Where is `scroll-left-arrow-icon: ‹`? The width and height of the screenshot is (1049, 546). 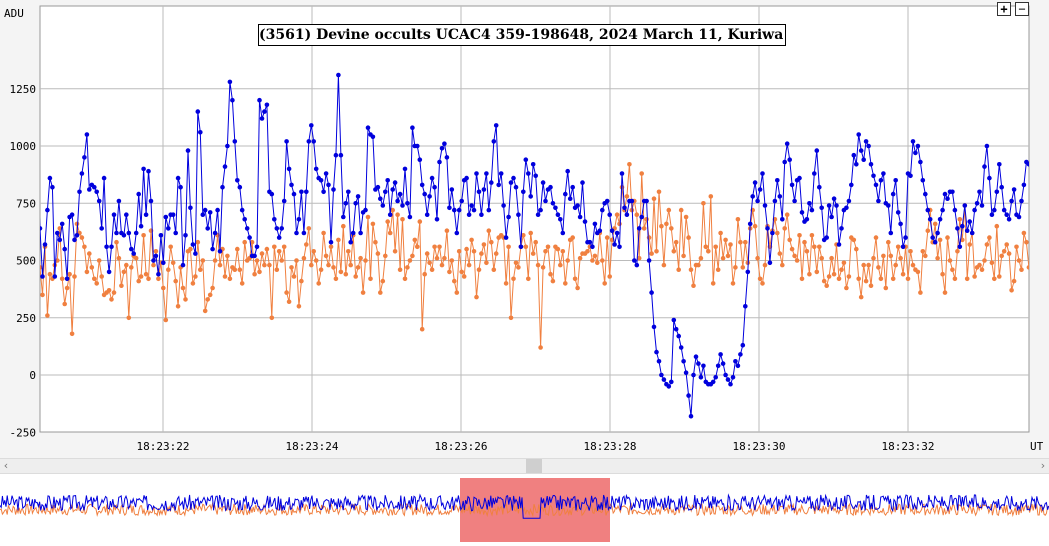 scroll-left-arrow-icon: ‹ is located at coordinates (6, 465).